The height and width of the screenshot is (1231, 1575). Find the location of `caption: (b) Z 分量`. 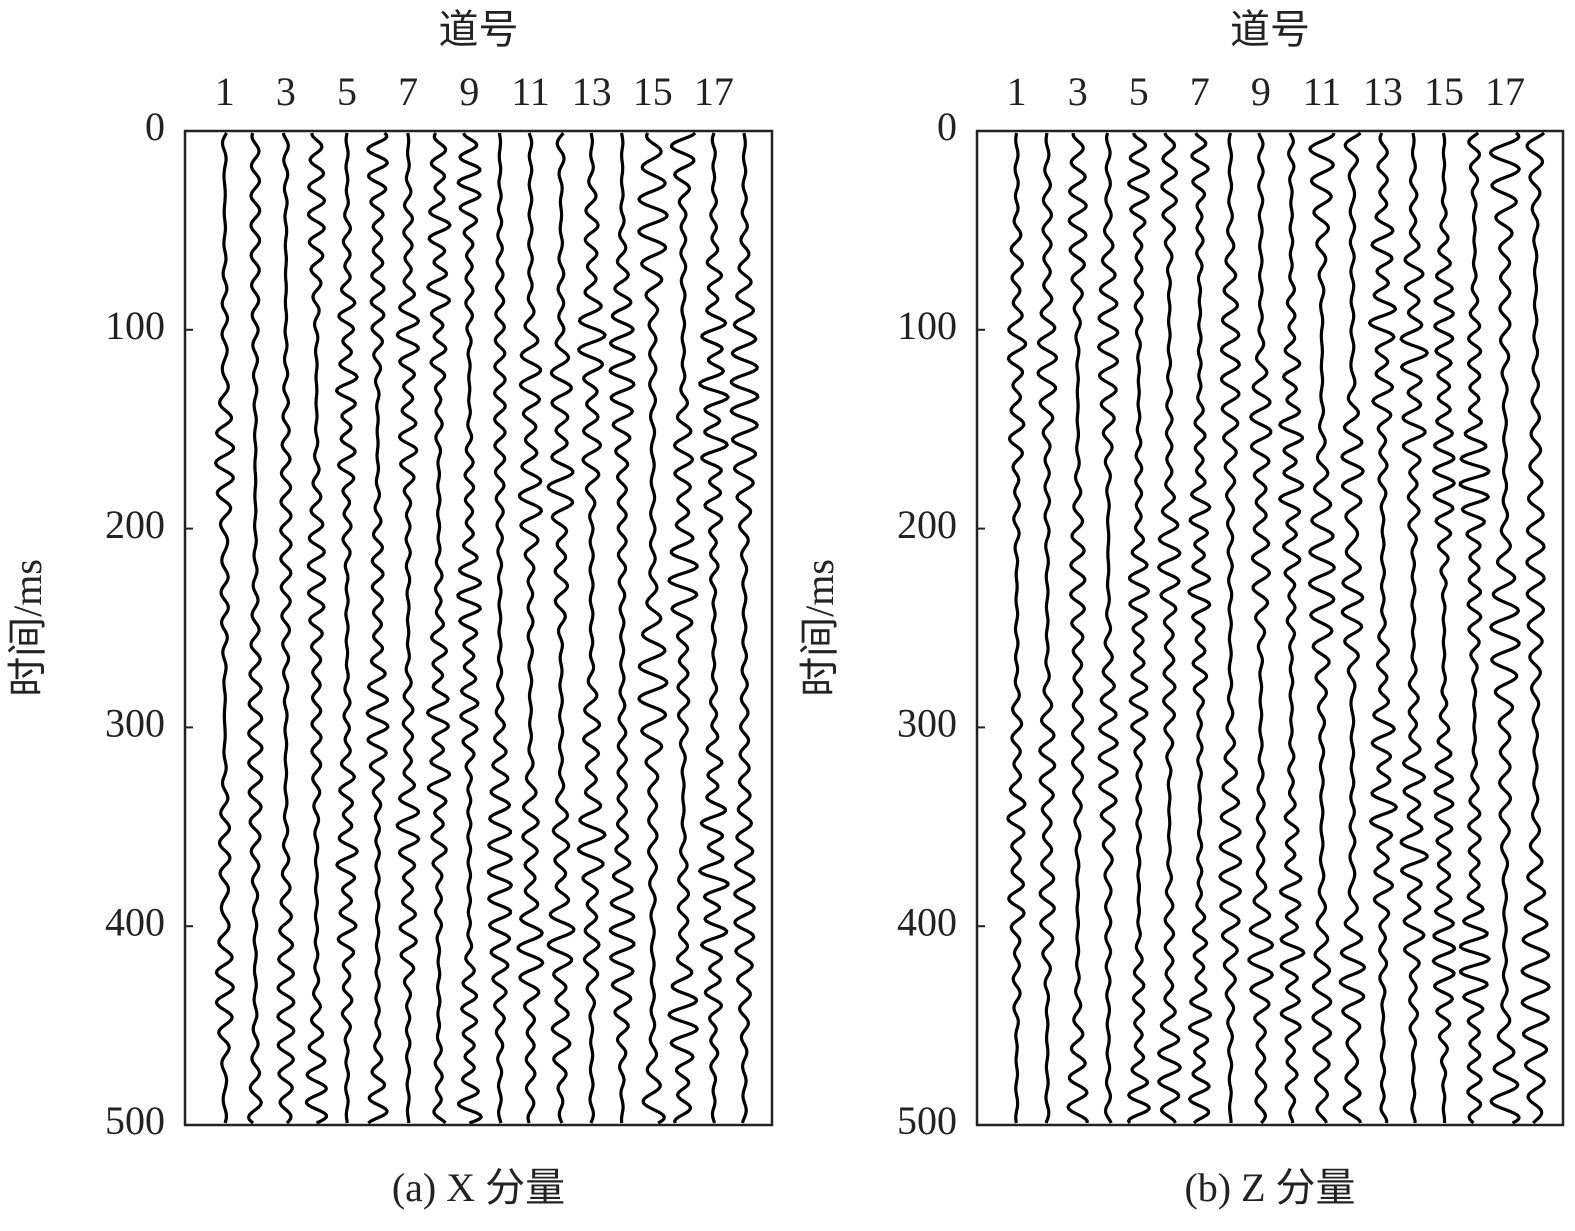

caption: (b) Z 分量 is located at coordinates (1269, 1187).